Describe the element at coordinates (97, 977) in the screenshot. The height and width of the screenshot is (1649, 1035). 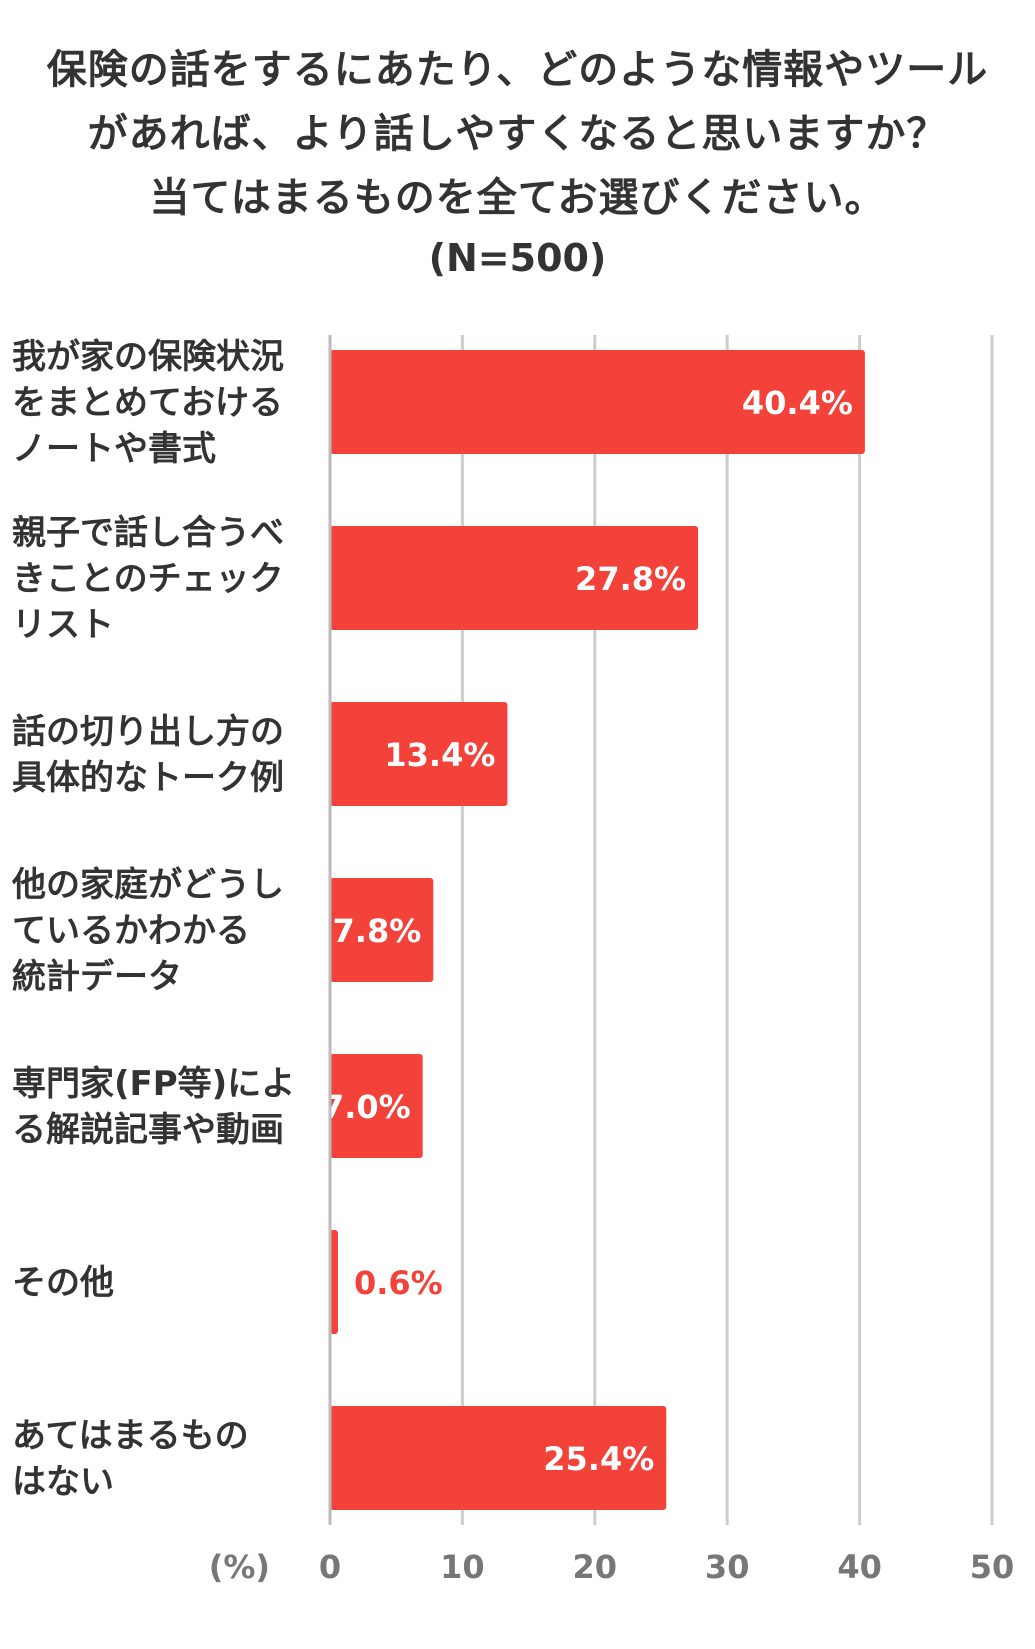
I see `category-label-3-line-2: 統計データ` at that location.